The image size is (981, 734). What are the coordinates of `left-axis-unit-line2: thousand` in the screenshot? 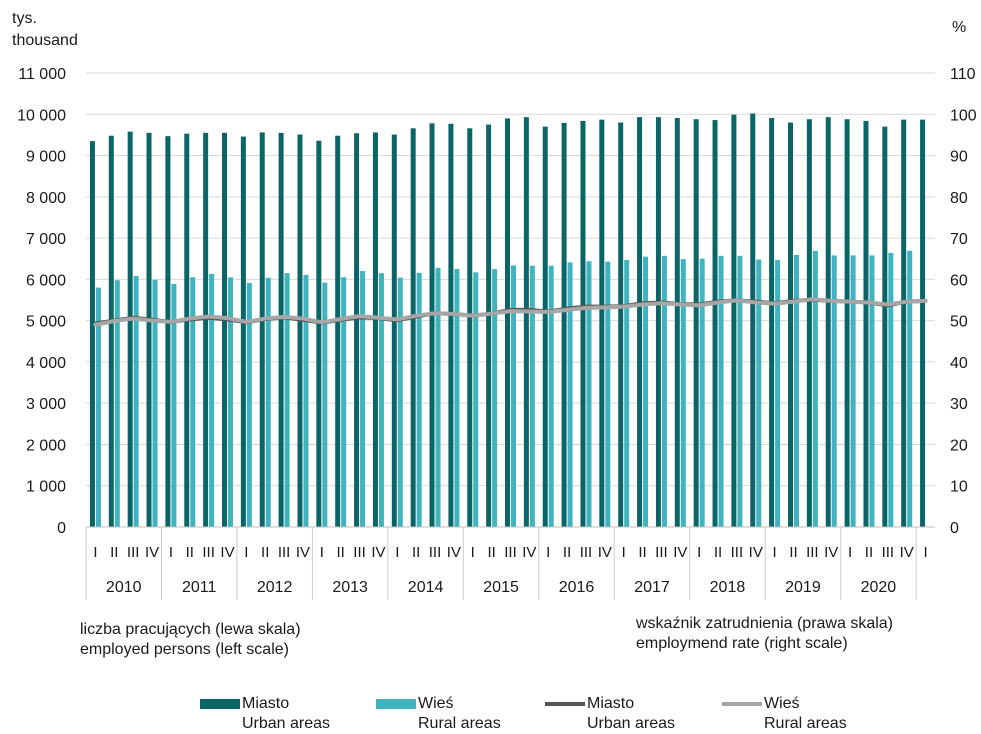 It's located at (45, 40).